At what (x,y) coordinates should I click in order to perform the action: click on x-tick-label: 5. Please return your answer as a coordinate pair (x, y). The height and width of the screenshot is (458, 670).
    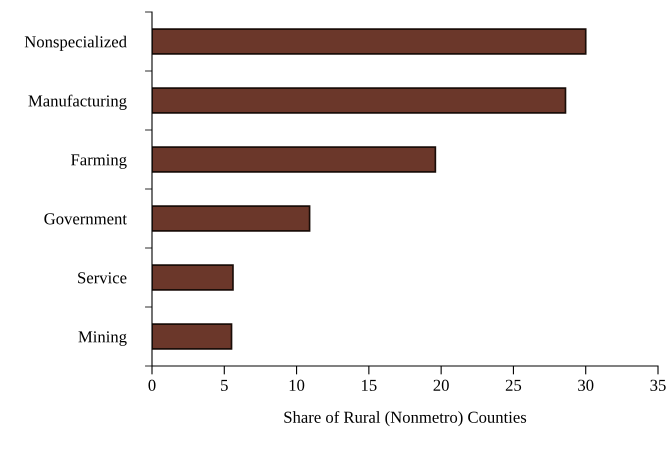
    Looking at the image, I should click on (224, 385).